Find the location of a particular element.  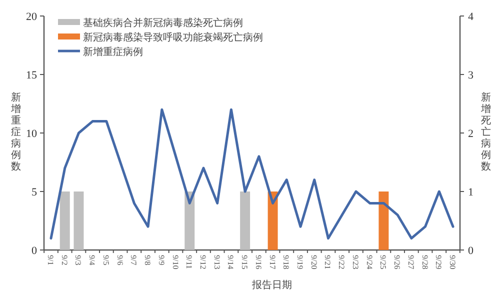

x-tick-label: 9/6 is located at coordinates (119, 260).